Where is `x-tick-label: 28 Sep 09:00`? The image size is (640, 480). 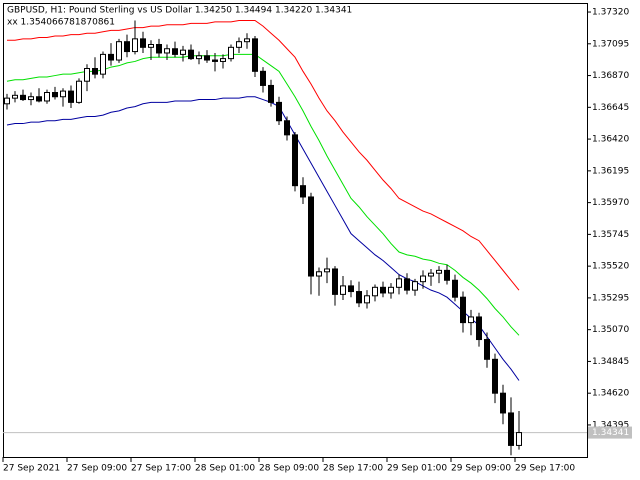
x-tick-label: 28 Sep 09:00 is located at coordinates (289, 469).